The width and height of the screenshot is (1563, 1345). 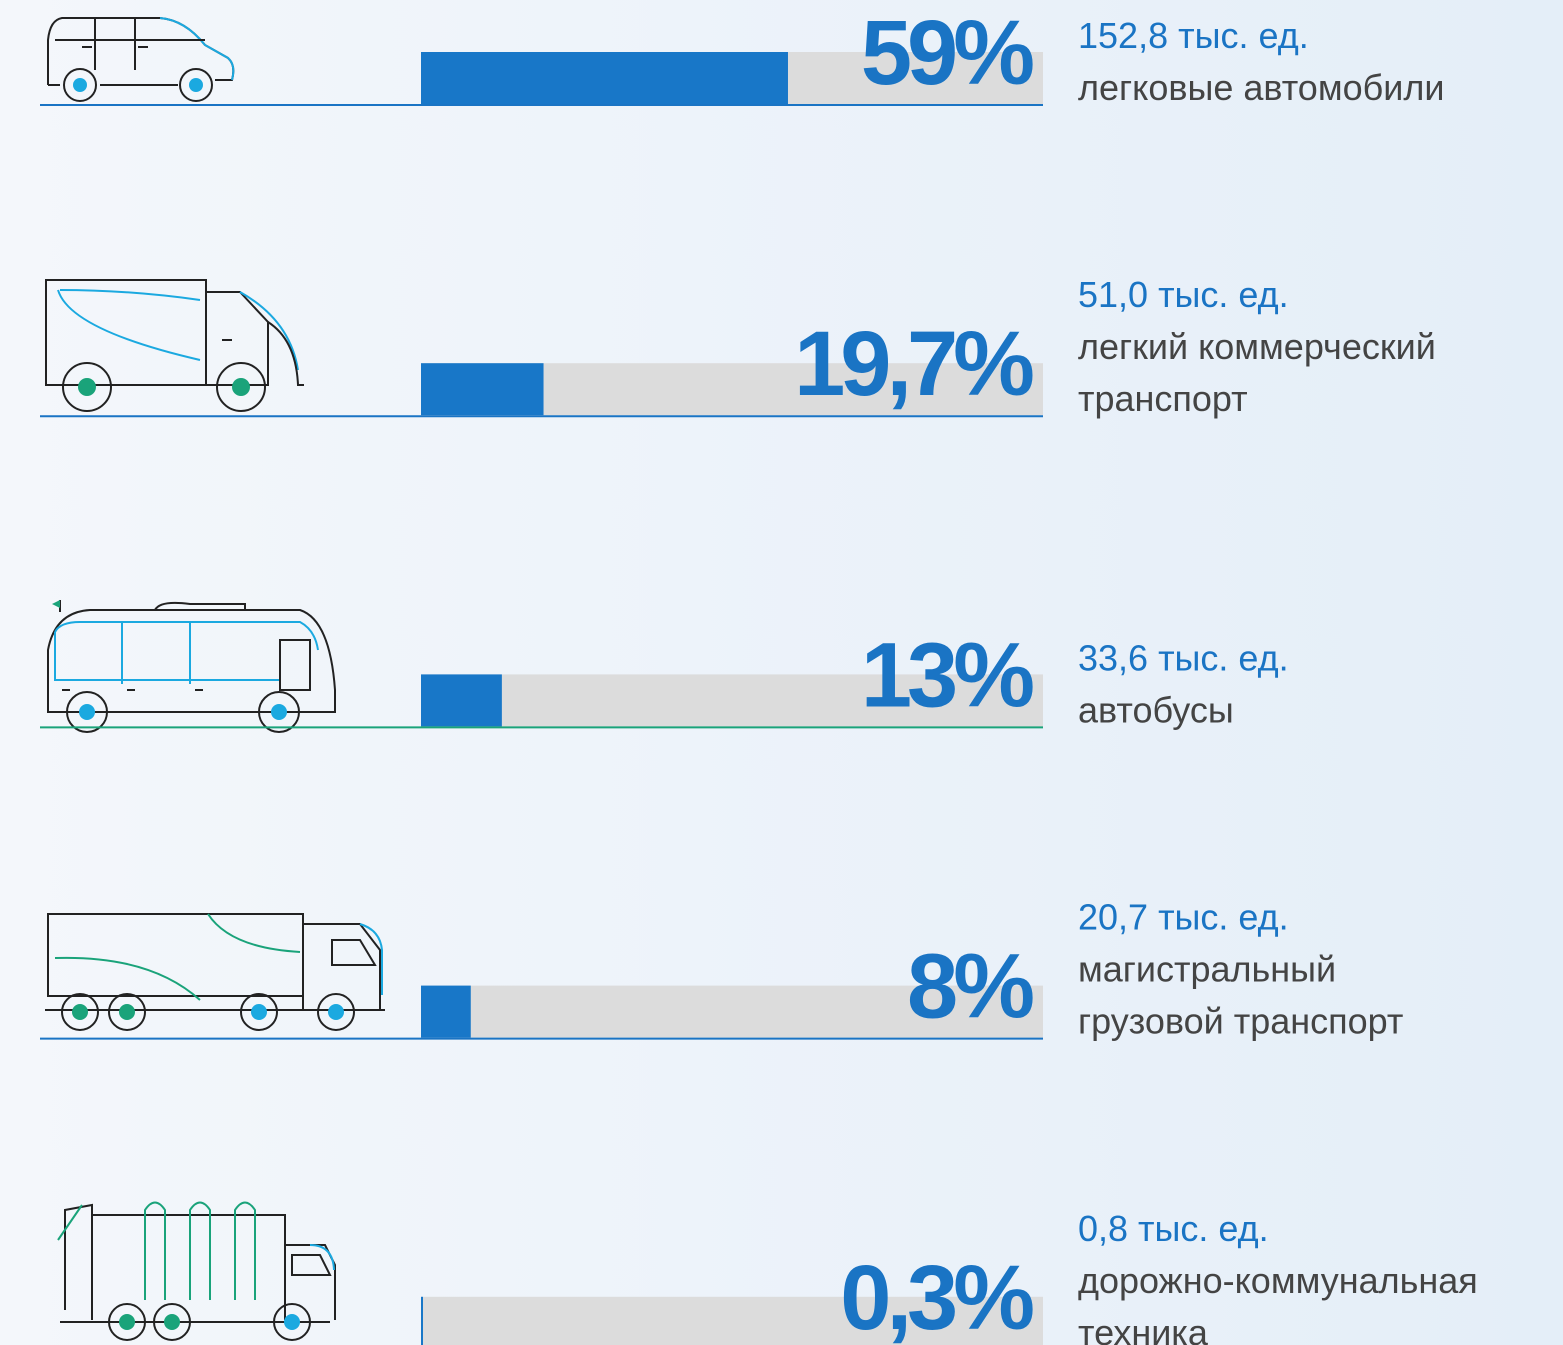 What do you see at coordinates (1183, 294) in the screenshot?
I see `count-label: 51,0 тыс. ед.` at bounding box center [1183, 294].